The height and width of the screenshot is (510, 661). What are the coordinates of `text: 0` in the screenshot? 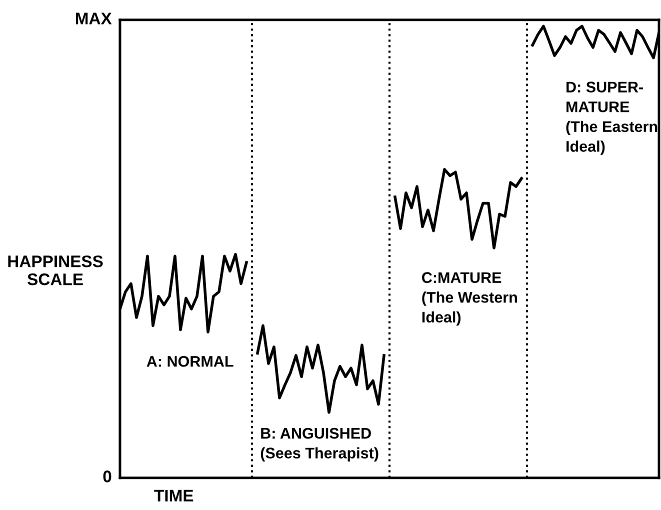 It's located at (107, 476).